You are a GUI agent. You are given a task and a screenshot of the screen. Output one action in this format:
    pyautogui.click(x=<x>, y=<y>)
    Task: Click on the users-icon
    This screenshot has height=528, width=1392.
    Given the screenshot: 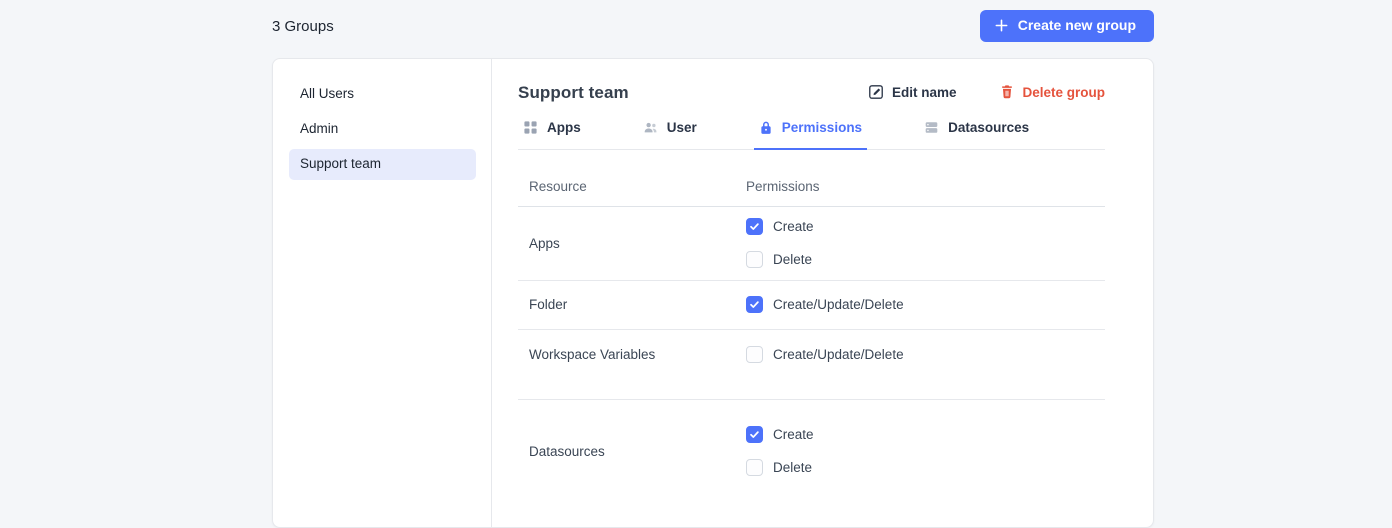 What is the action you would take?
    pyautogui.click(x=650, y=127)
    